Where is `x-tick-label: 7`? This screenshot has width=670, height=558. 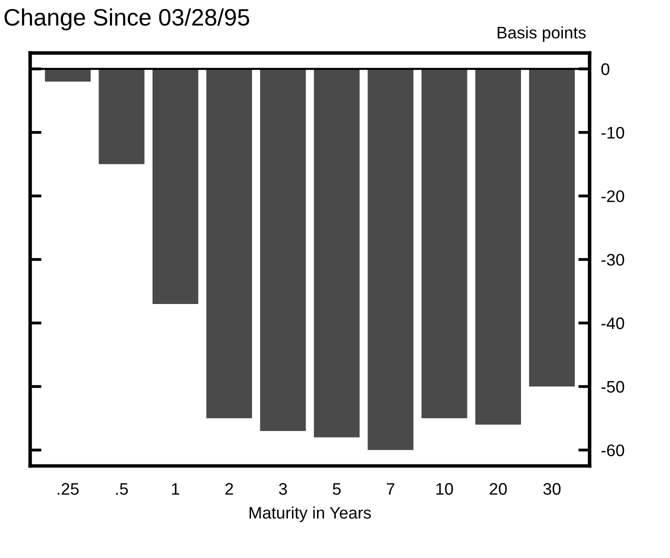
x-tick-label: 7 is located at coordinates (390, 489).